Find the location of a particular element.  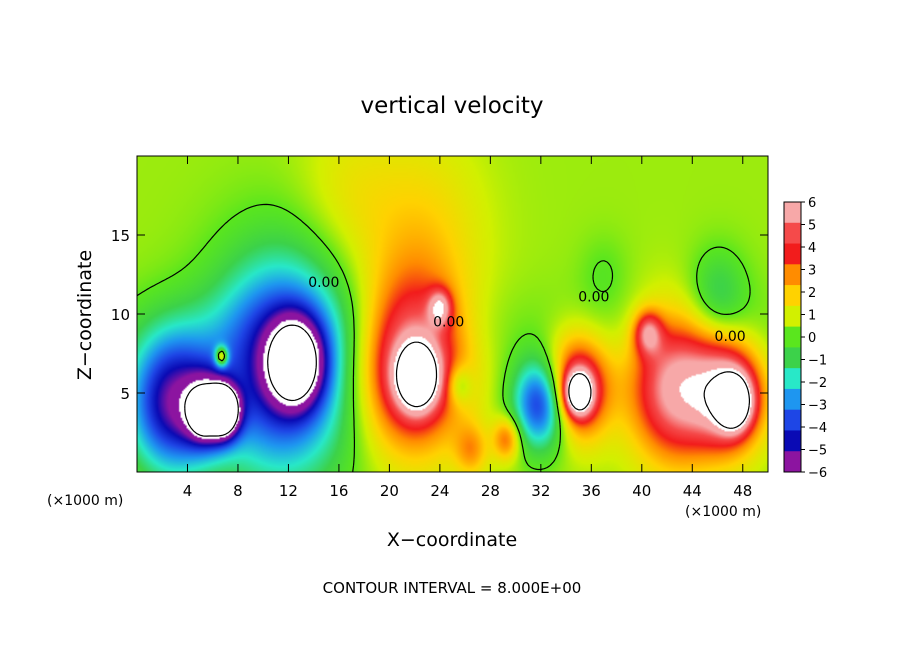

y-tick-label: 15 is located at coordinates (120, 236).